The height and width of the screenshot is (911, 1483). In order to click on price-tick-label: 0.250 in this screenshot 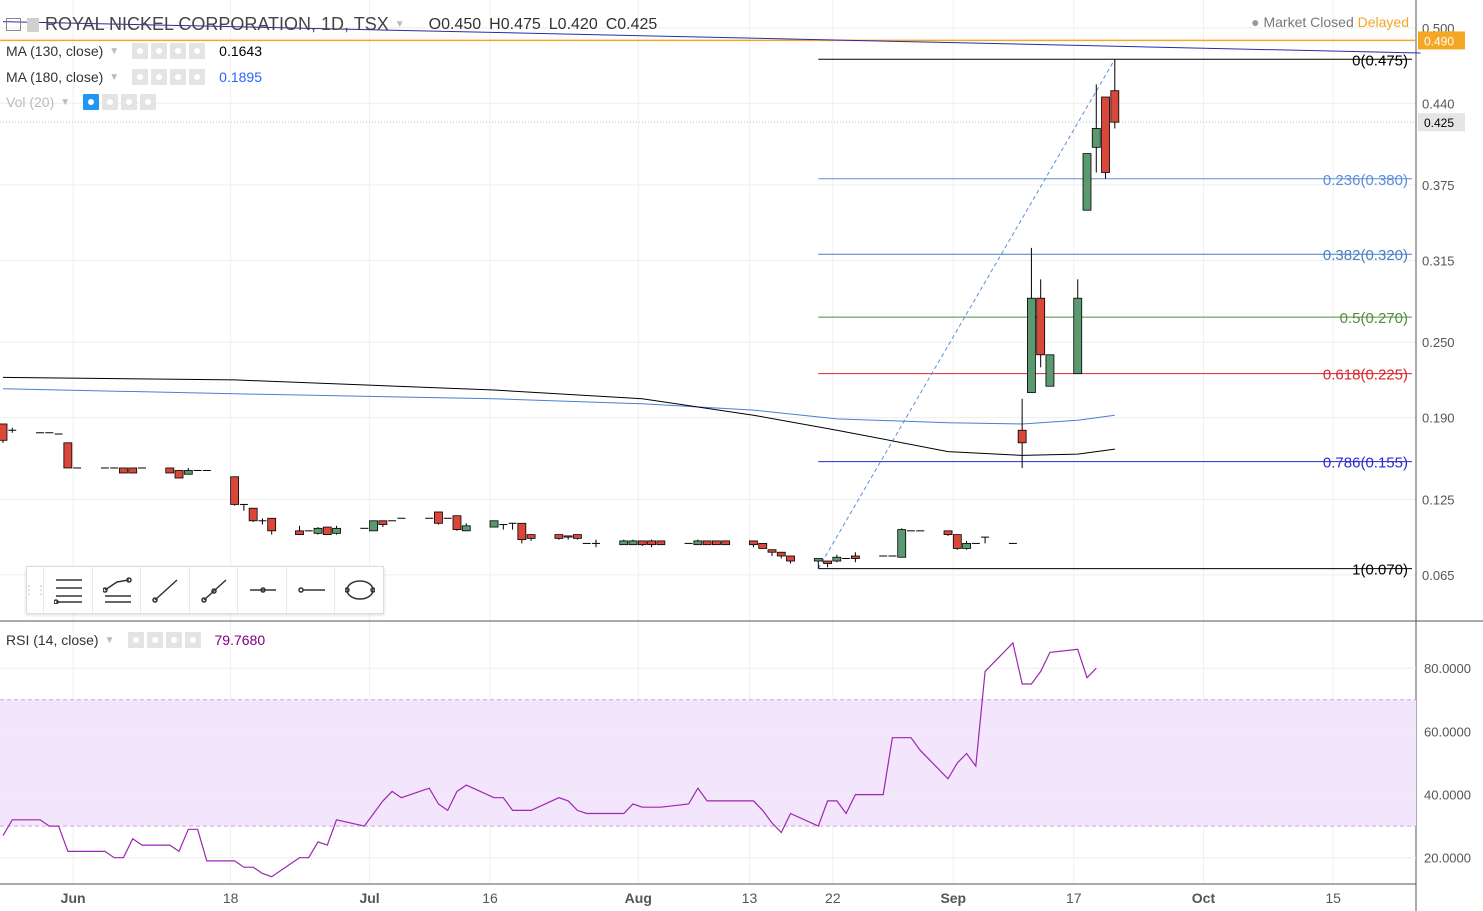, I will do `click(1438, 342)`.